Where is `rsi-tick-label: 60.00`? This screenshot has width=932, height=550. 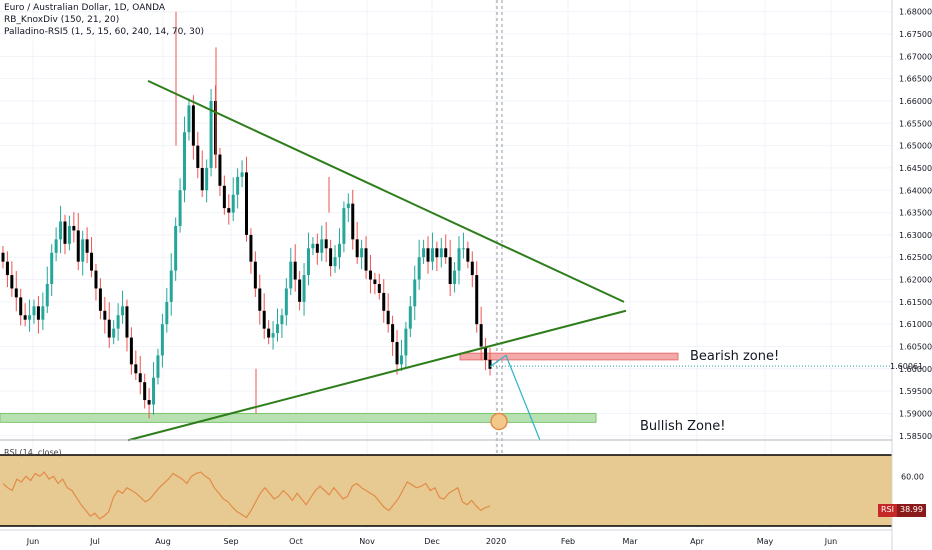
rsi-tick-label: 60.00 is located at coordinates (912, 476).